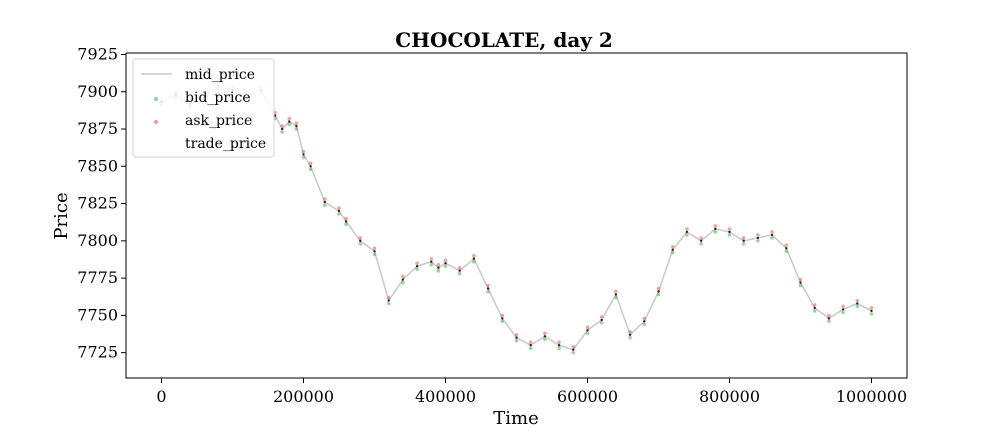  What do you see at coordinates (97, 91) in the screenshot?
I see `y-tick-label: 7900` at bounding box center [97, 91].